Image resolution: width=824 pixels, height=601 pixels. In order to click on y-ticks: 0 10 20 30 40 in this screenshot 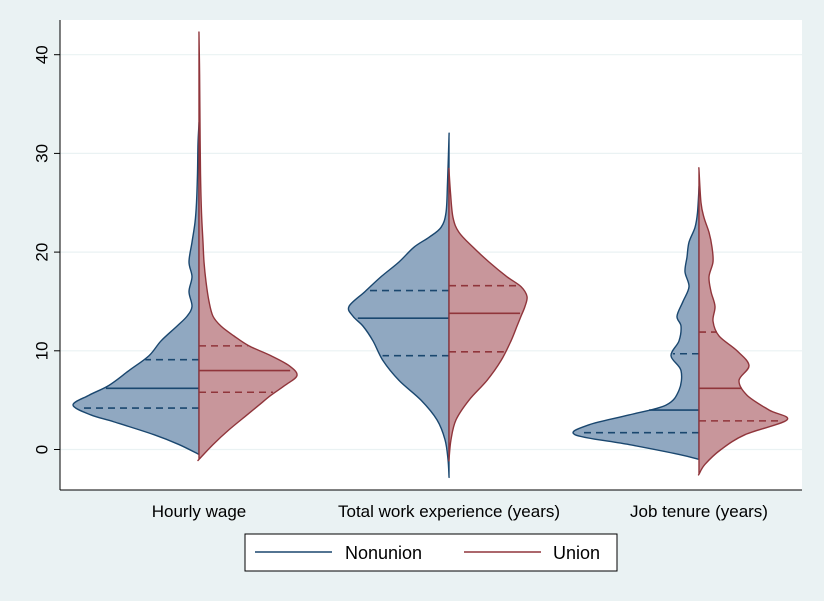, I will do `click(46, 249)`.